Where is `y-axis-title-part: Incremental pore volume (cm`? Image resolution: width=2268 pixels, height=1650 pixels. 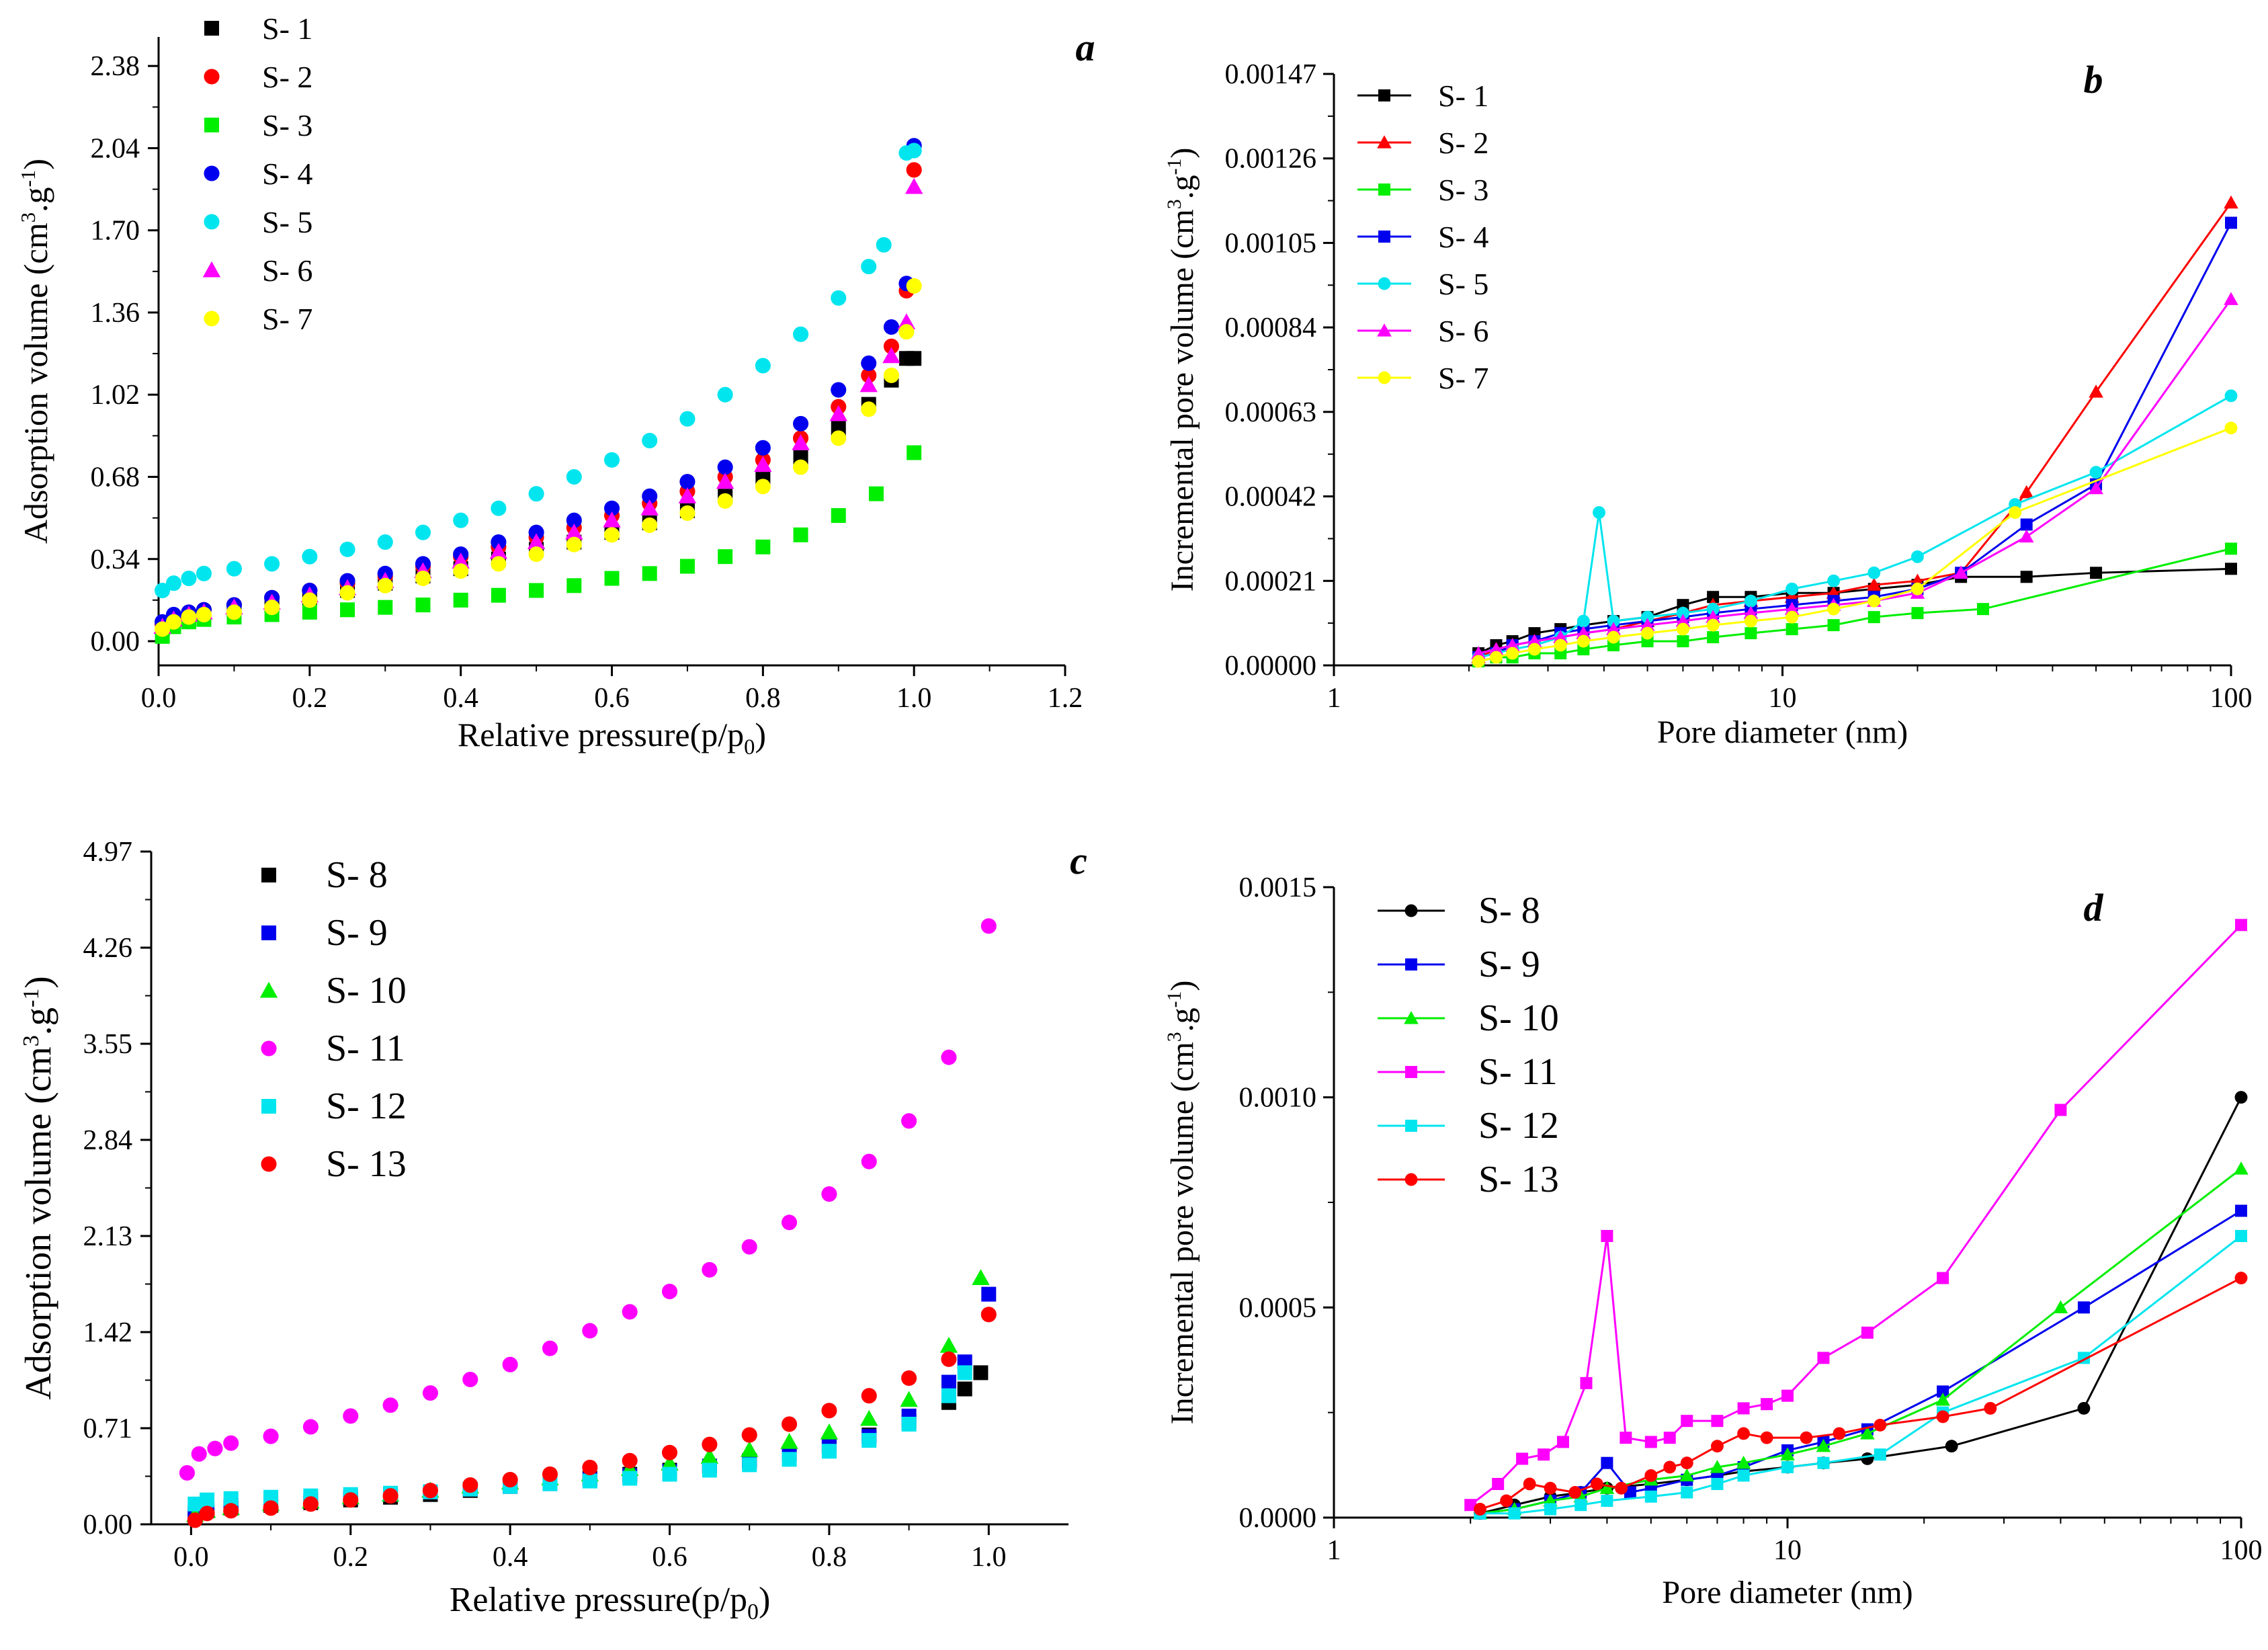 y-axis-title-part: Incremental pore volume (cm is located at coordinates (1182, 400).